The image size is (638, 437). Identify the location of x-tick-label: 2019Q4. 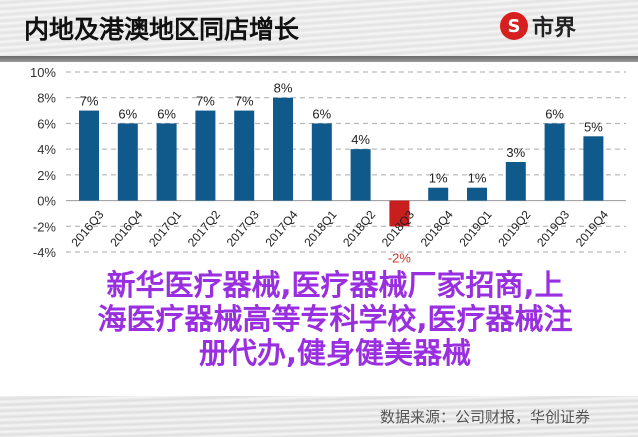
(592, 228).